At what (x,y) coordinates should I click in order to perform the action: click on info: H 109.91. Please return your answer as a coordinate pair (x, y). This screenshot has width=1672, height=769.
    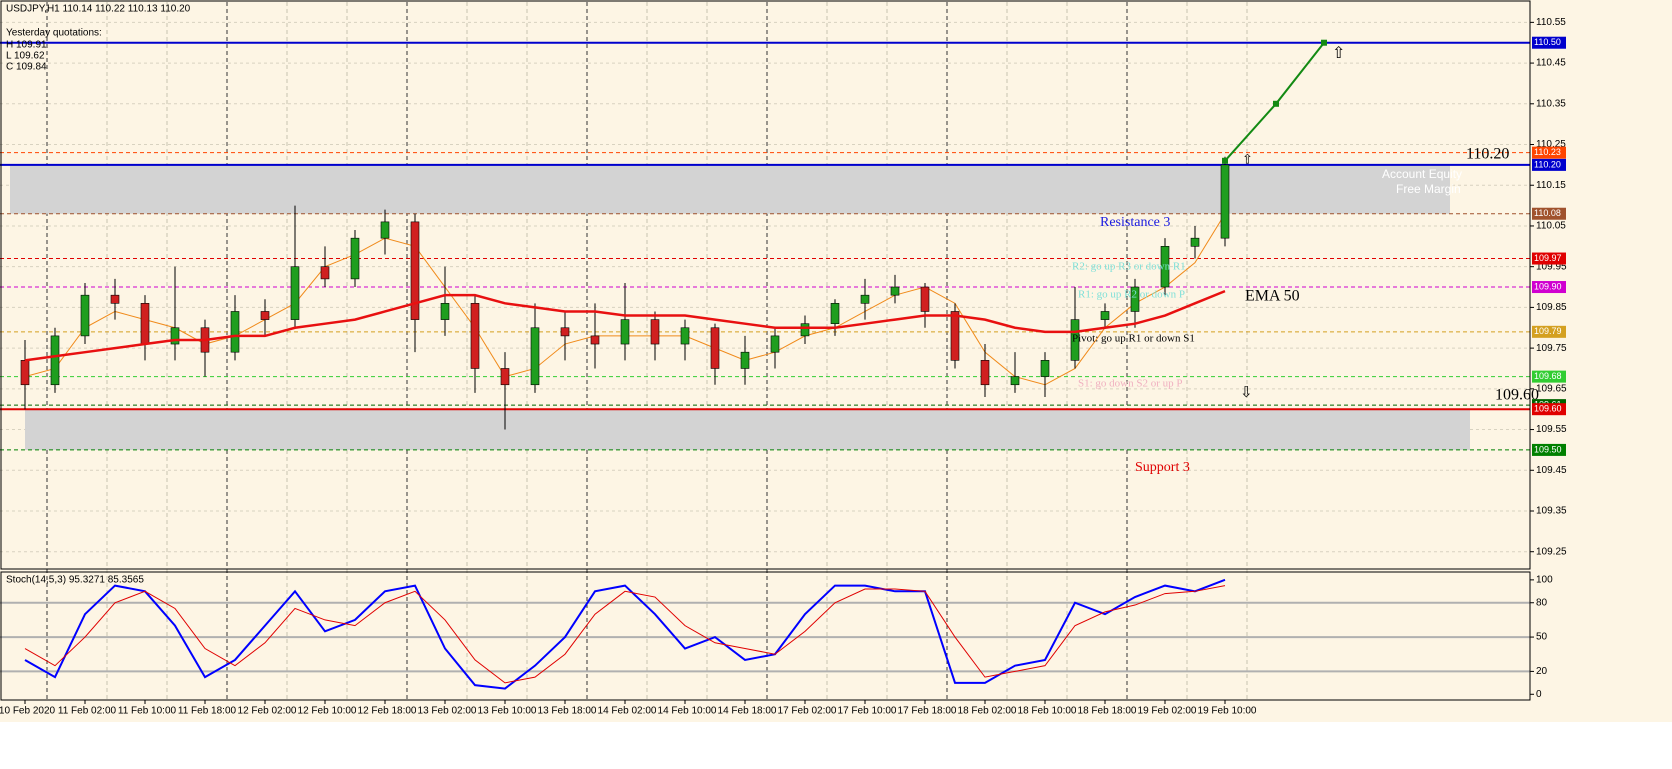
    Looking at the image, I should click on (26, 45).